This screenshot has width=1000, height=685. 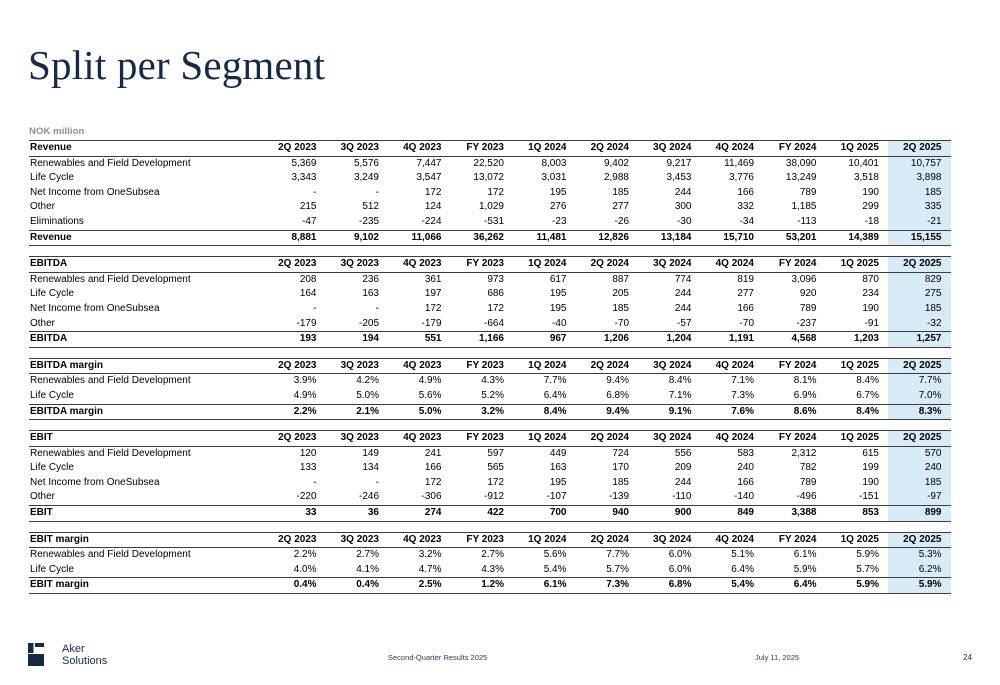 What do you see at coordinates (146, 540) in the screenshot?
I see `block-title: EBIT margin` at bounding box center [146, 540].